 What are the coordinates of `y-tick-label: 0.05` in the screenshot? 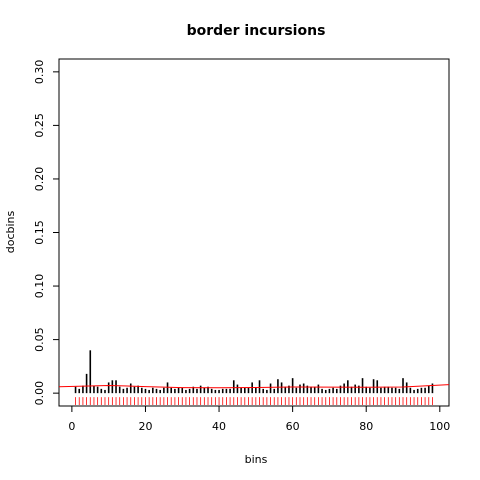 It's located at (39, 339).